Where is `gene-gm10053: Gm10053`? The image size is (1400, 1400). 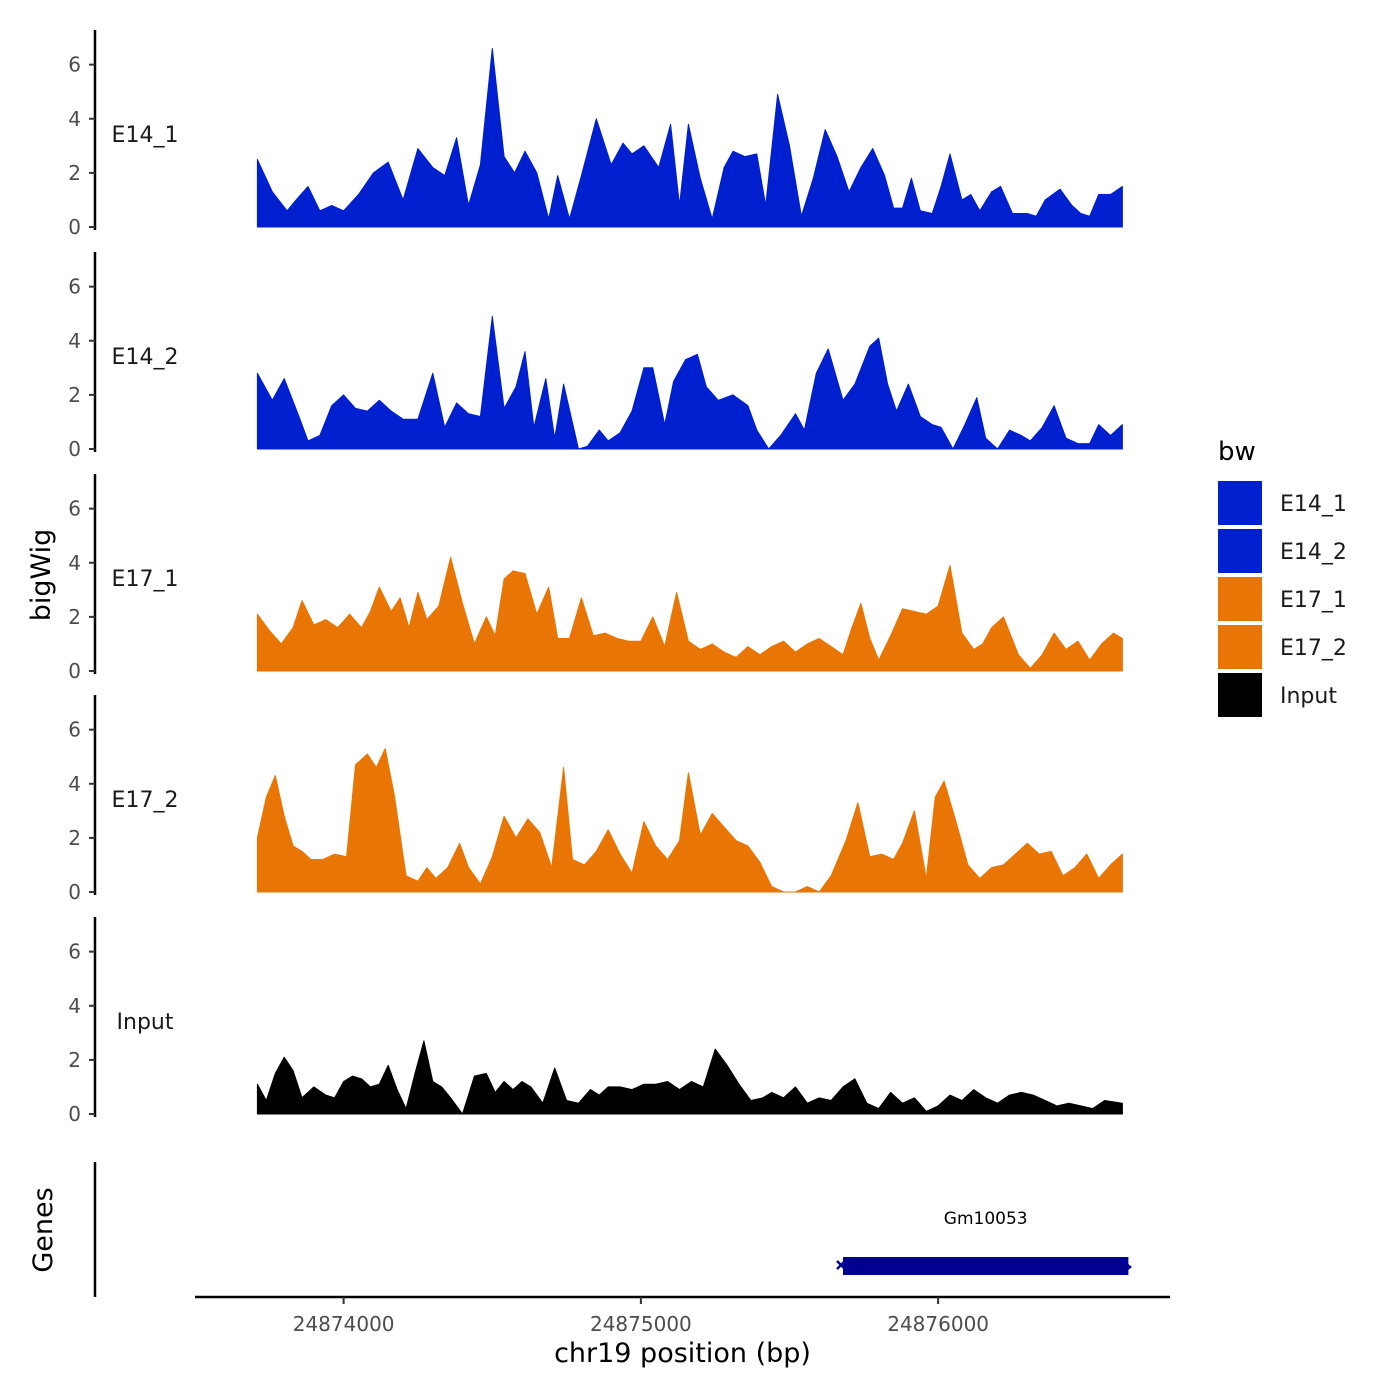 gene-gm10053: Gm10053 is located at coordinates (984, 1242).